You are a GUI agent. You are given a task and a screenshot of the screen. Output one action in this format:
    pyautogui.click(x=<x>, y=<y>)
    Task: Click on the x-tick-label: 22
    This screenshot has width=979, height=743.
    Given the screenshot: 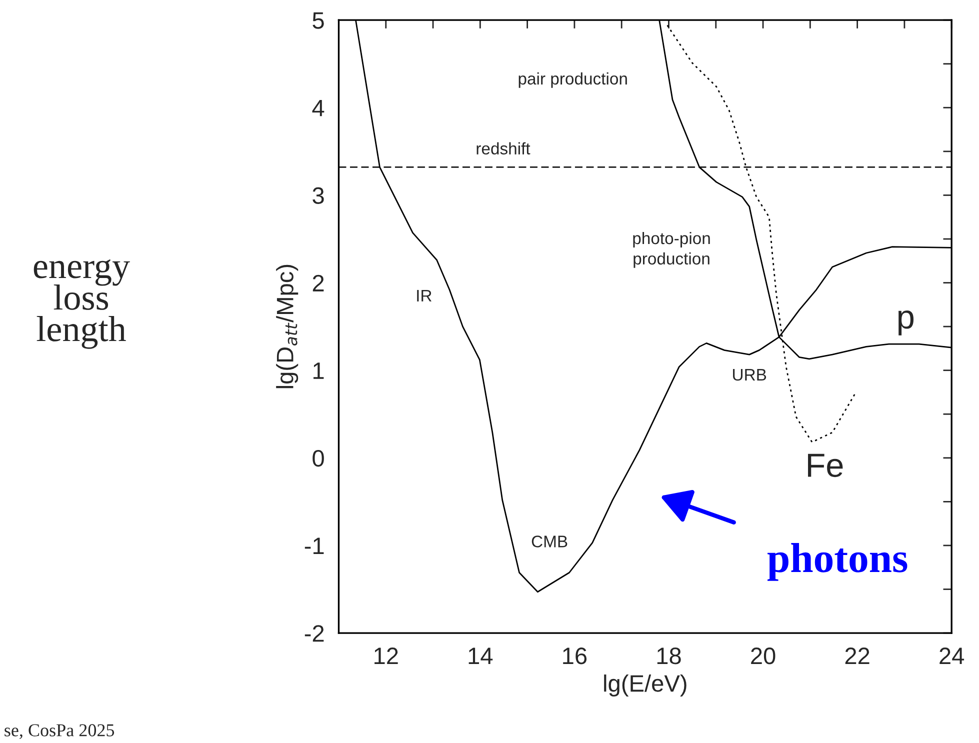 What is the action you would take?
    pyautogui.click(x=857, y=656)
    